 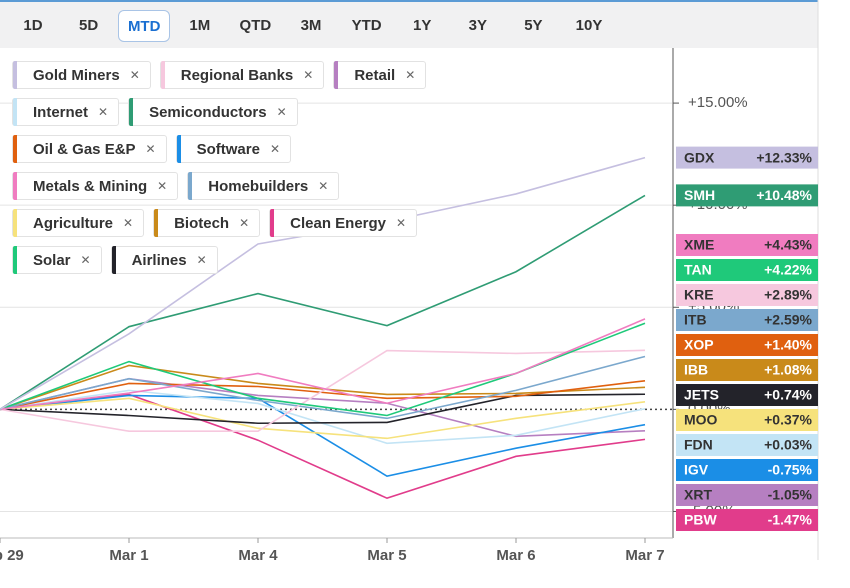 I want to click on badge-ticker: FDN, so click(x=698, y=445).